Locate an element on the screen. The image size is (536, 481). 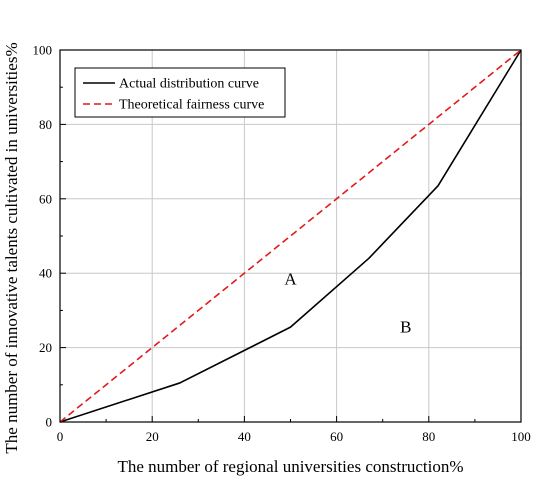
x-tick-label: 60 is located at coordinates (336, 436).